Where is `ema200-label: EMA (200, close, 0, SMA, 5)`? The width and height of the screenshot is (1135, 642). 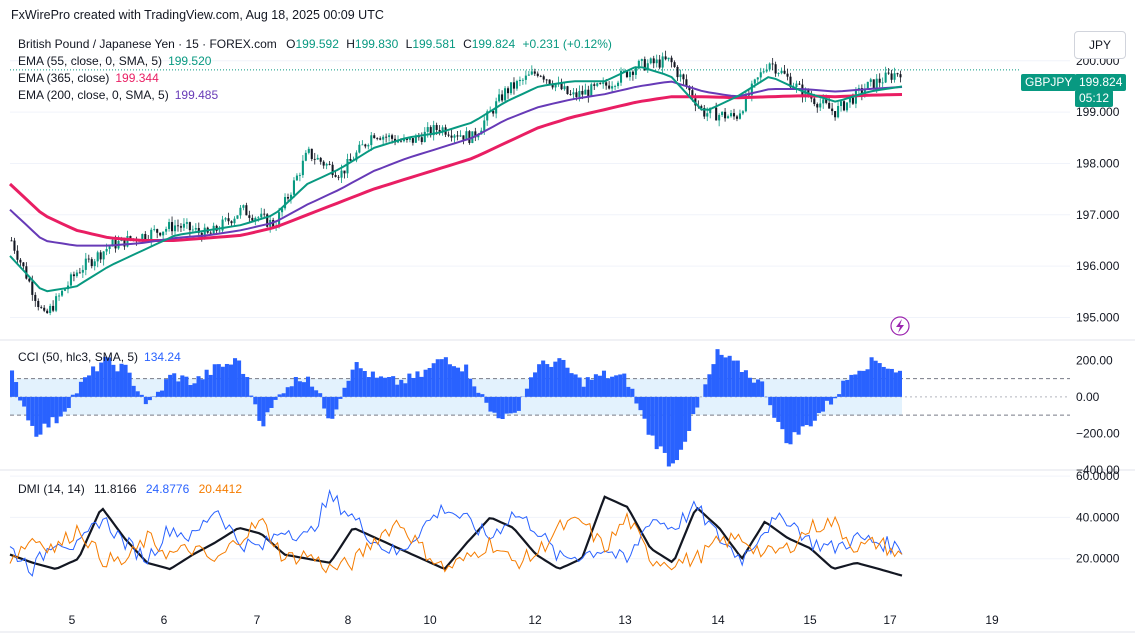
ema200-label: EMA (200, close, 0, SMA, 5) is located at coordinates (93, 95).